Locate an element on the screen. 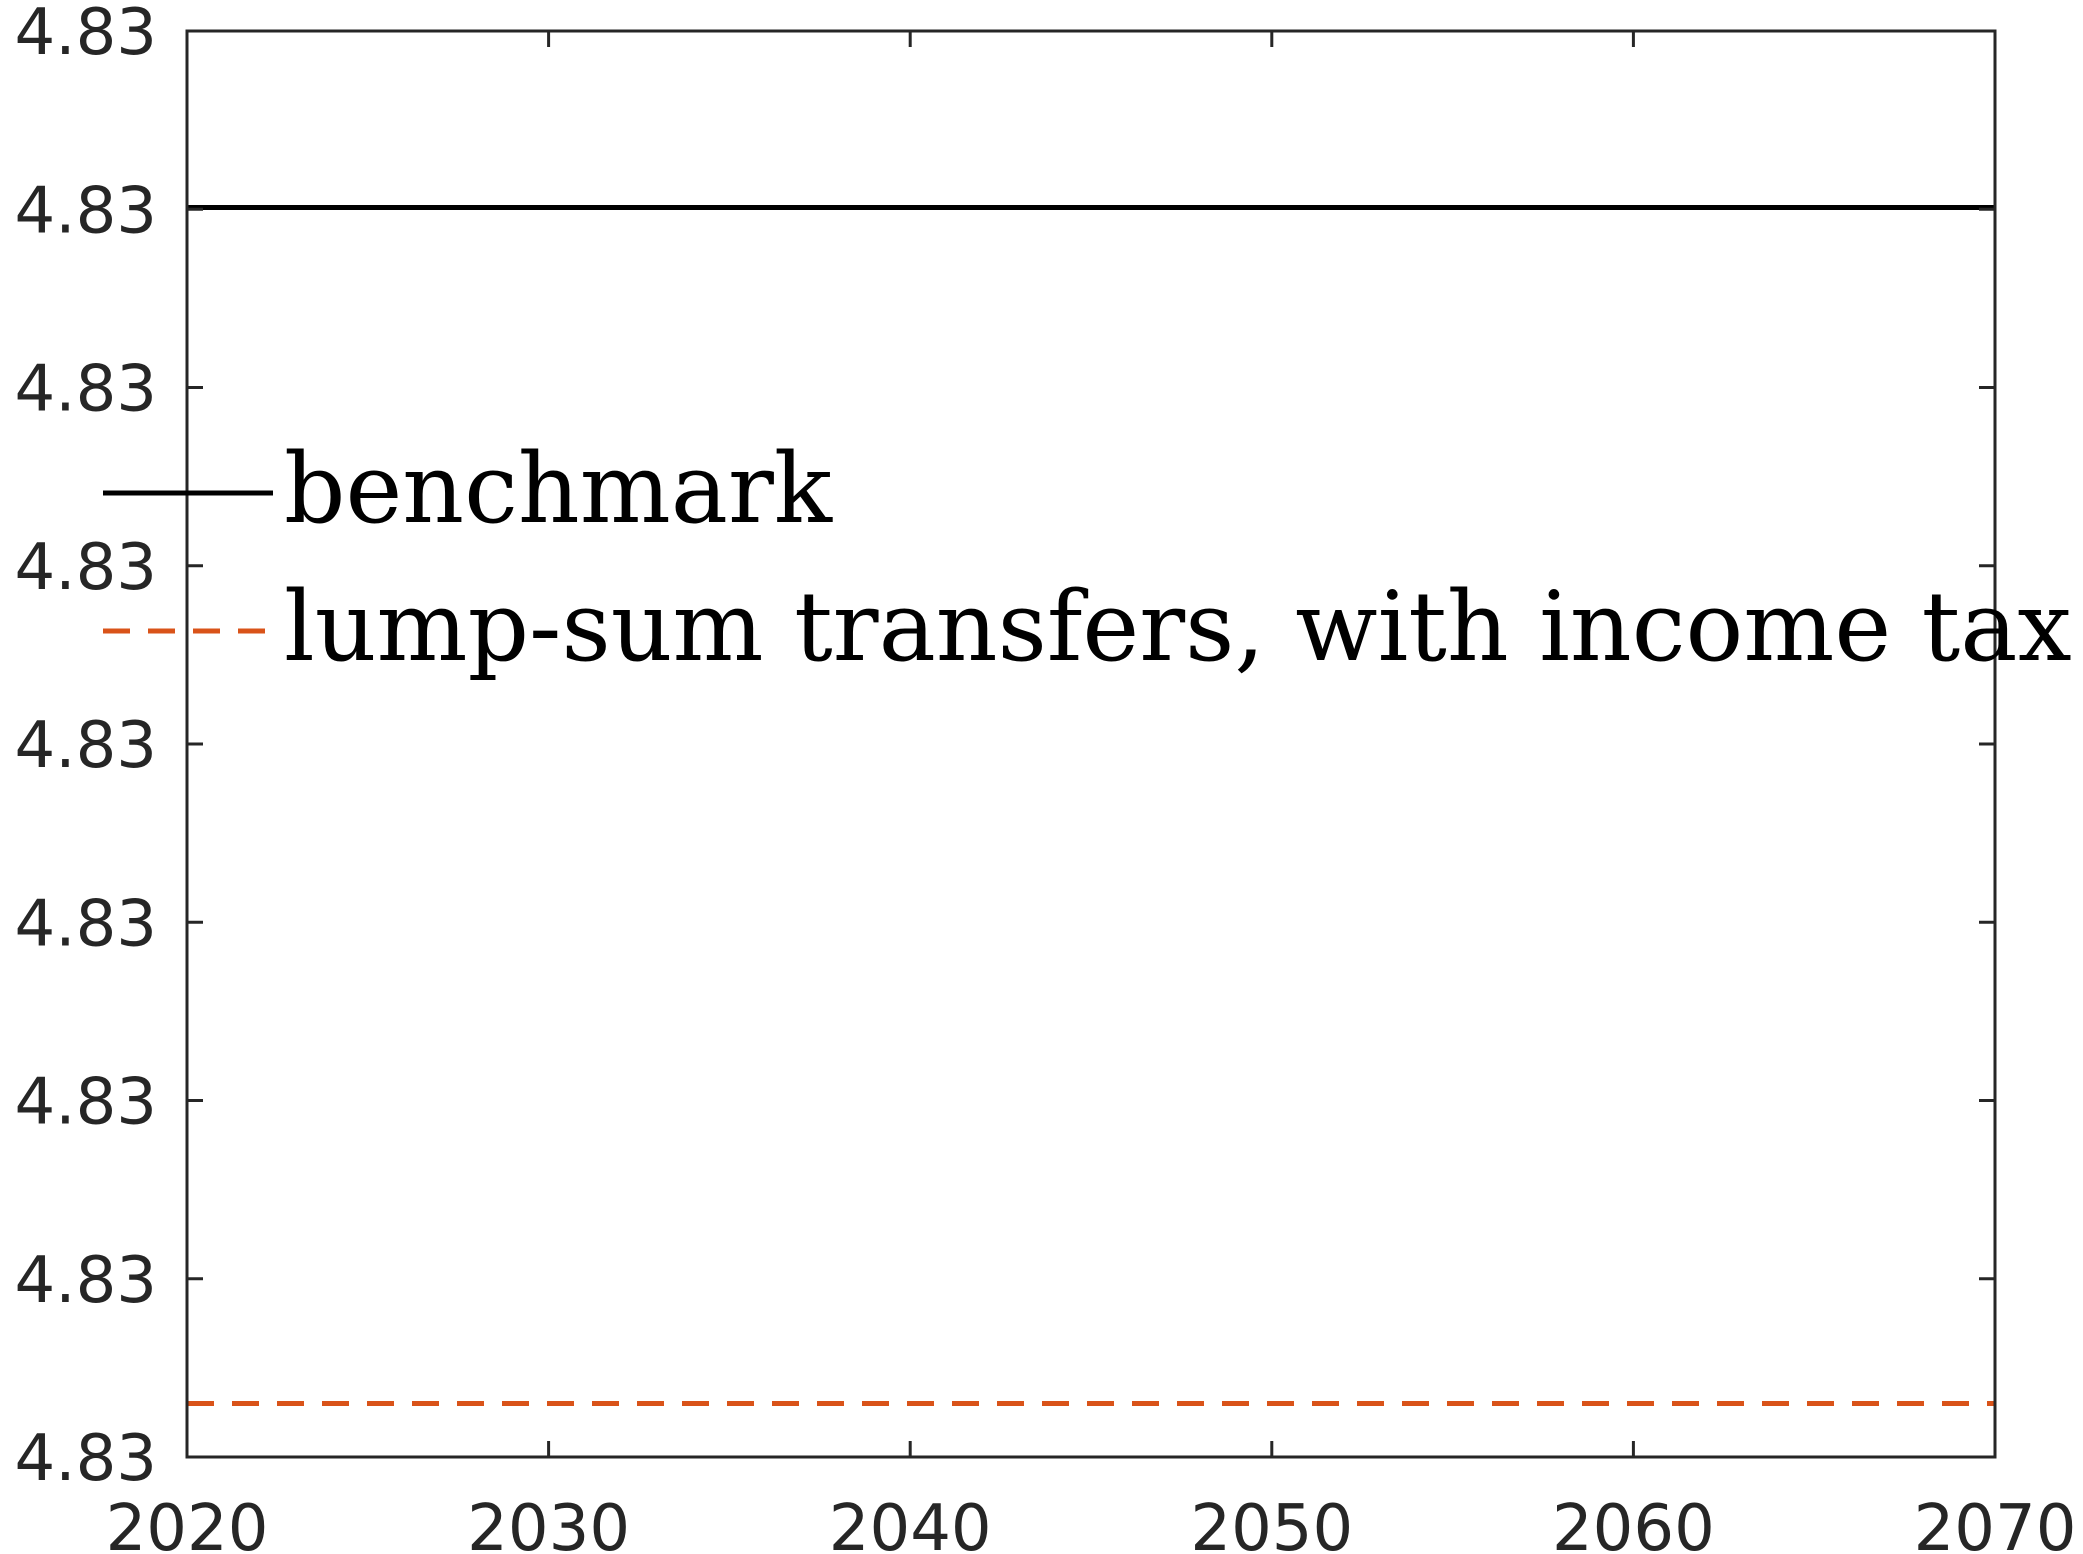  x-tick-label: 2020 is located at coordinates (187, 1523).